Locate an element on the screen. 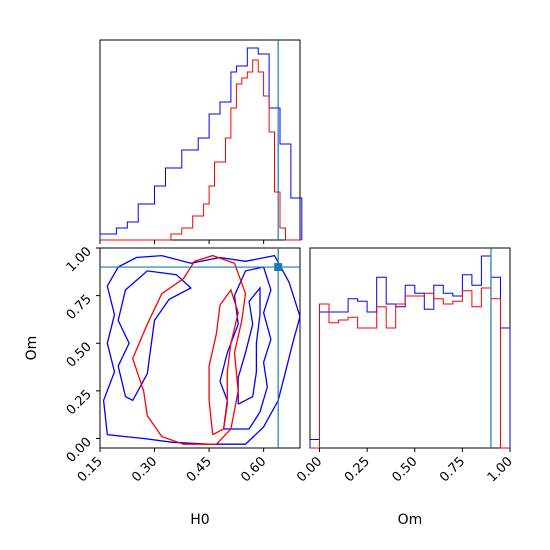  om-histogram-red is located at coordinates (410, 368).